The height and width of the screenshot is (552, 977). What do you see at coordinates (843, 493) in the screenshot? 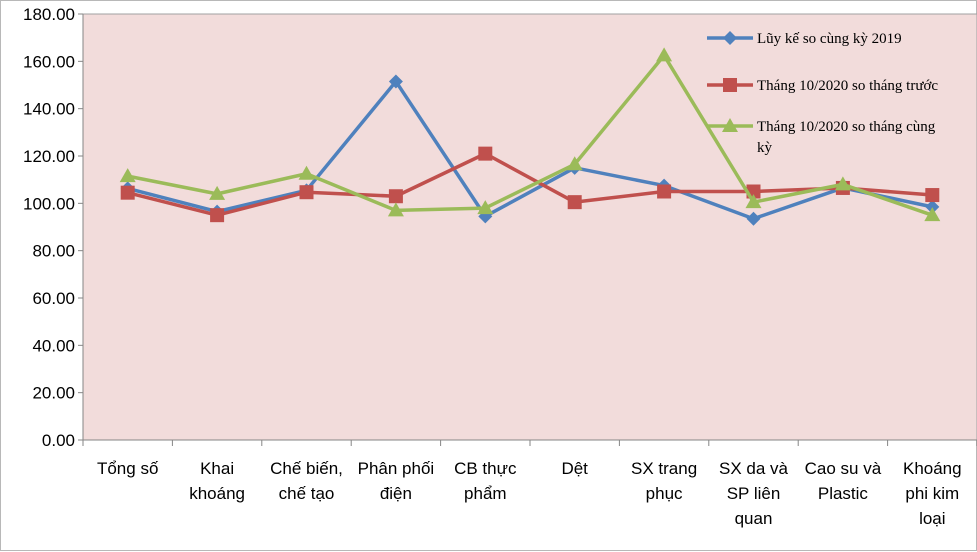
I see `x-category-label: Plastic` at bounding box center [843, 493].